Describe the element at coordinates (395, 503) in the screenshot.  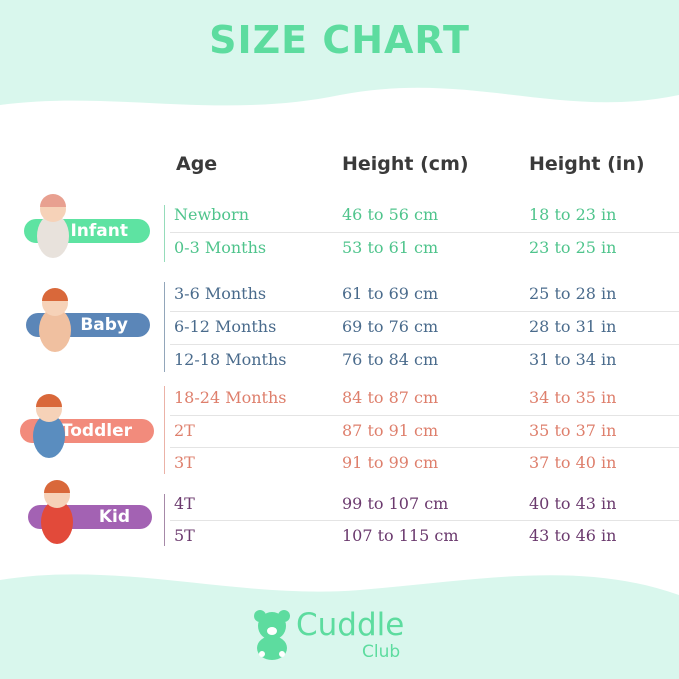
I see `height-cm-cell: 99 to 107 cm` at that location.